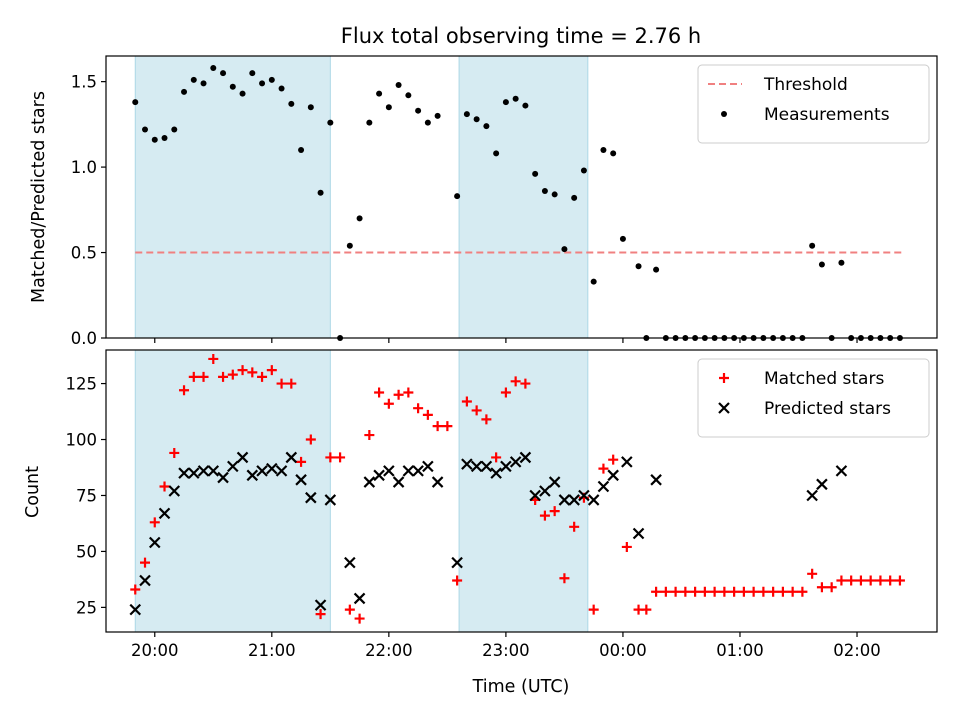  What do you see at coordinates (86, 495) in the screenshot?
I see `count-y-tick-label: 75` at bounding box center [86, 495].